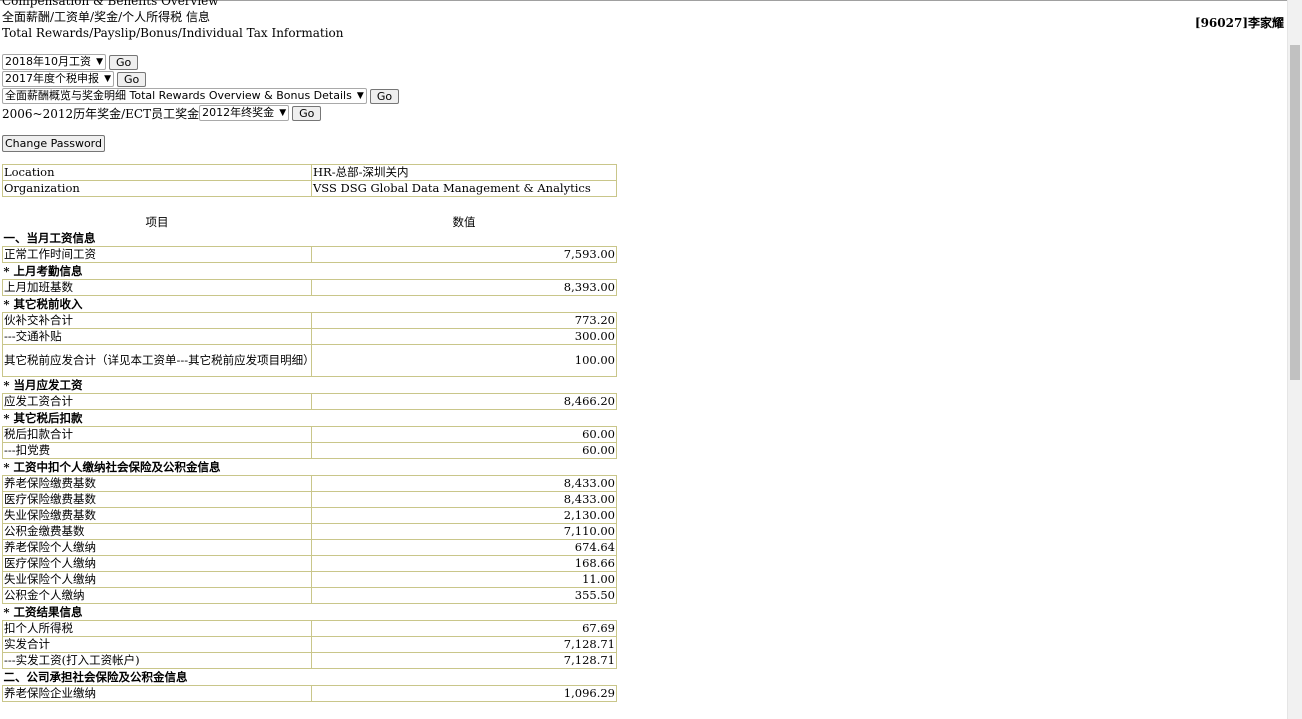 Image resolution: width=1302 pixels, height=719 pixels. I want to click on total-rewards-go-button: Go, so click(384, 96).